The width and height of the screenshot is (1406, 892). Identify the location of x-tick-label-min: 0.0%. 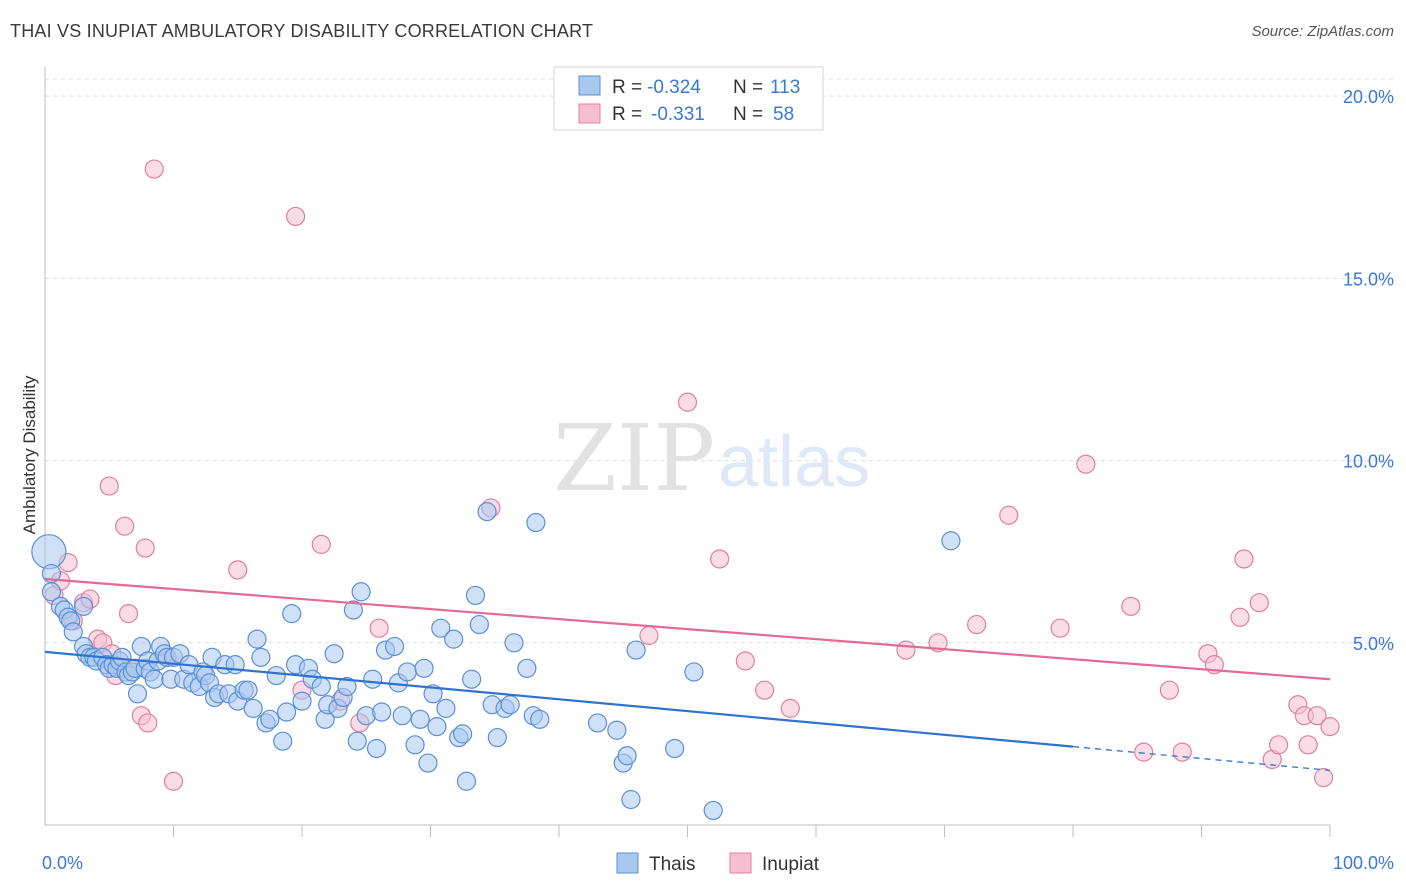
(62, 863).